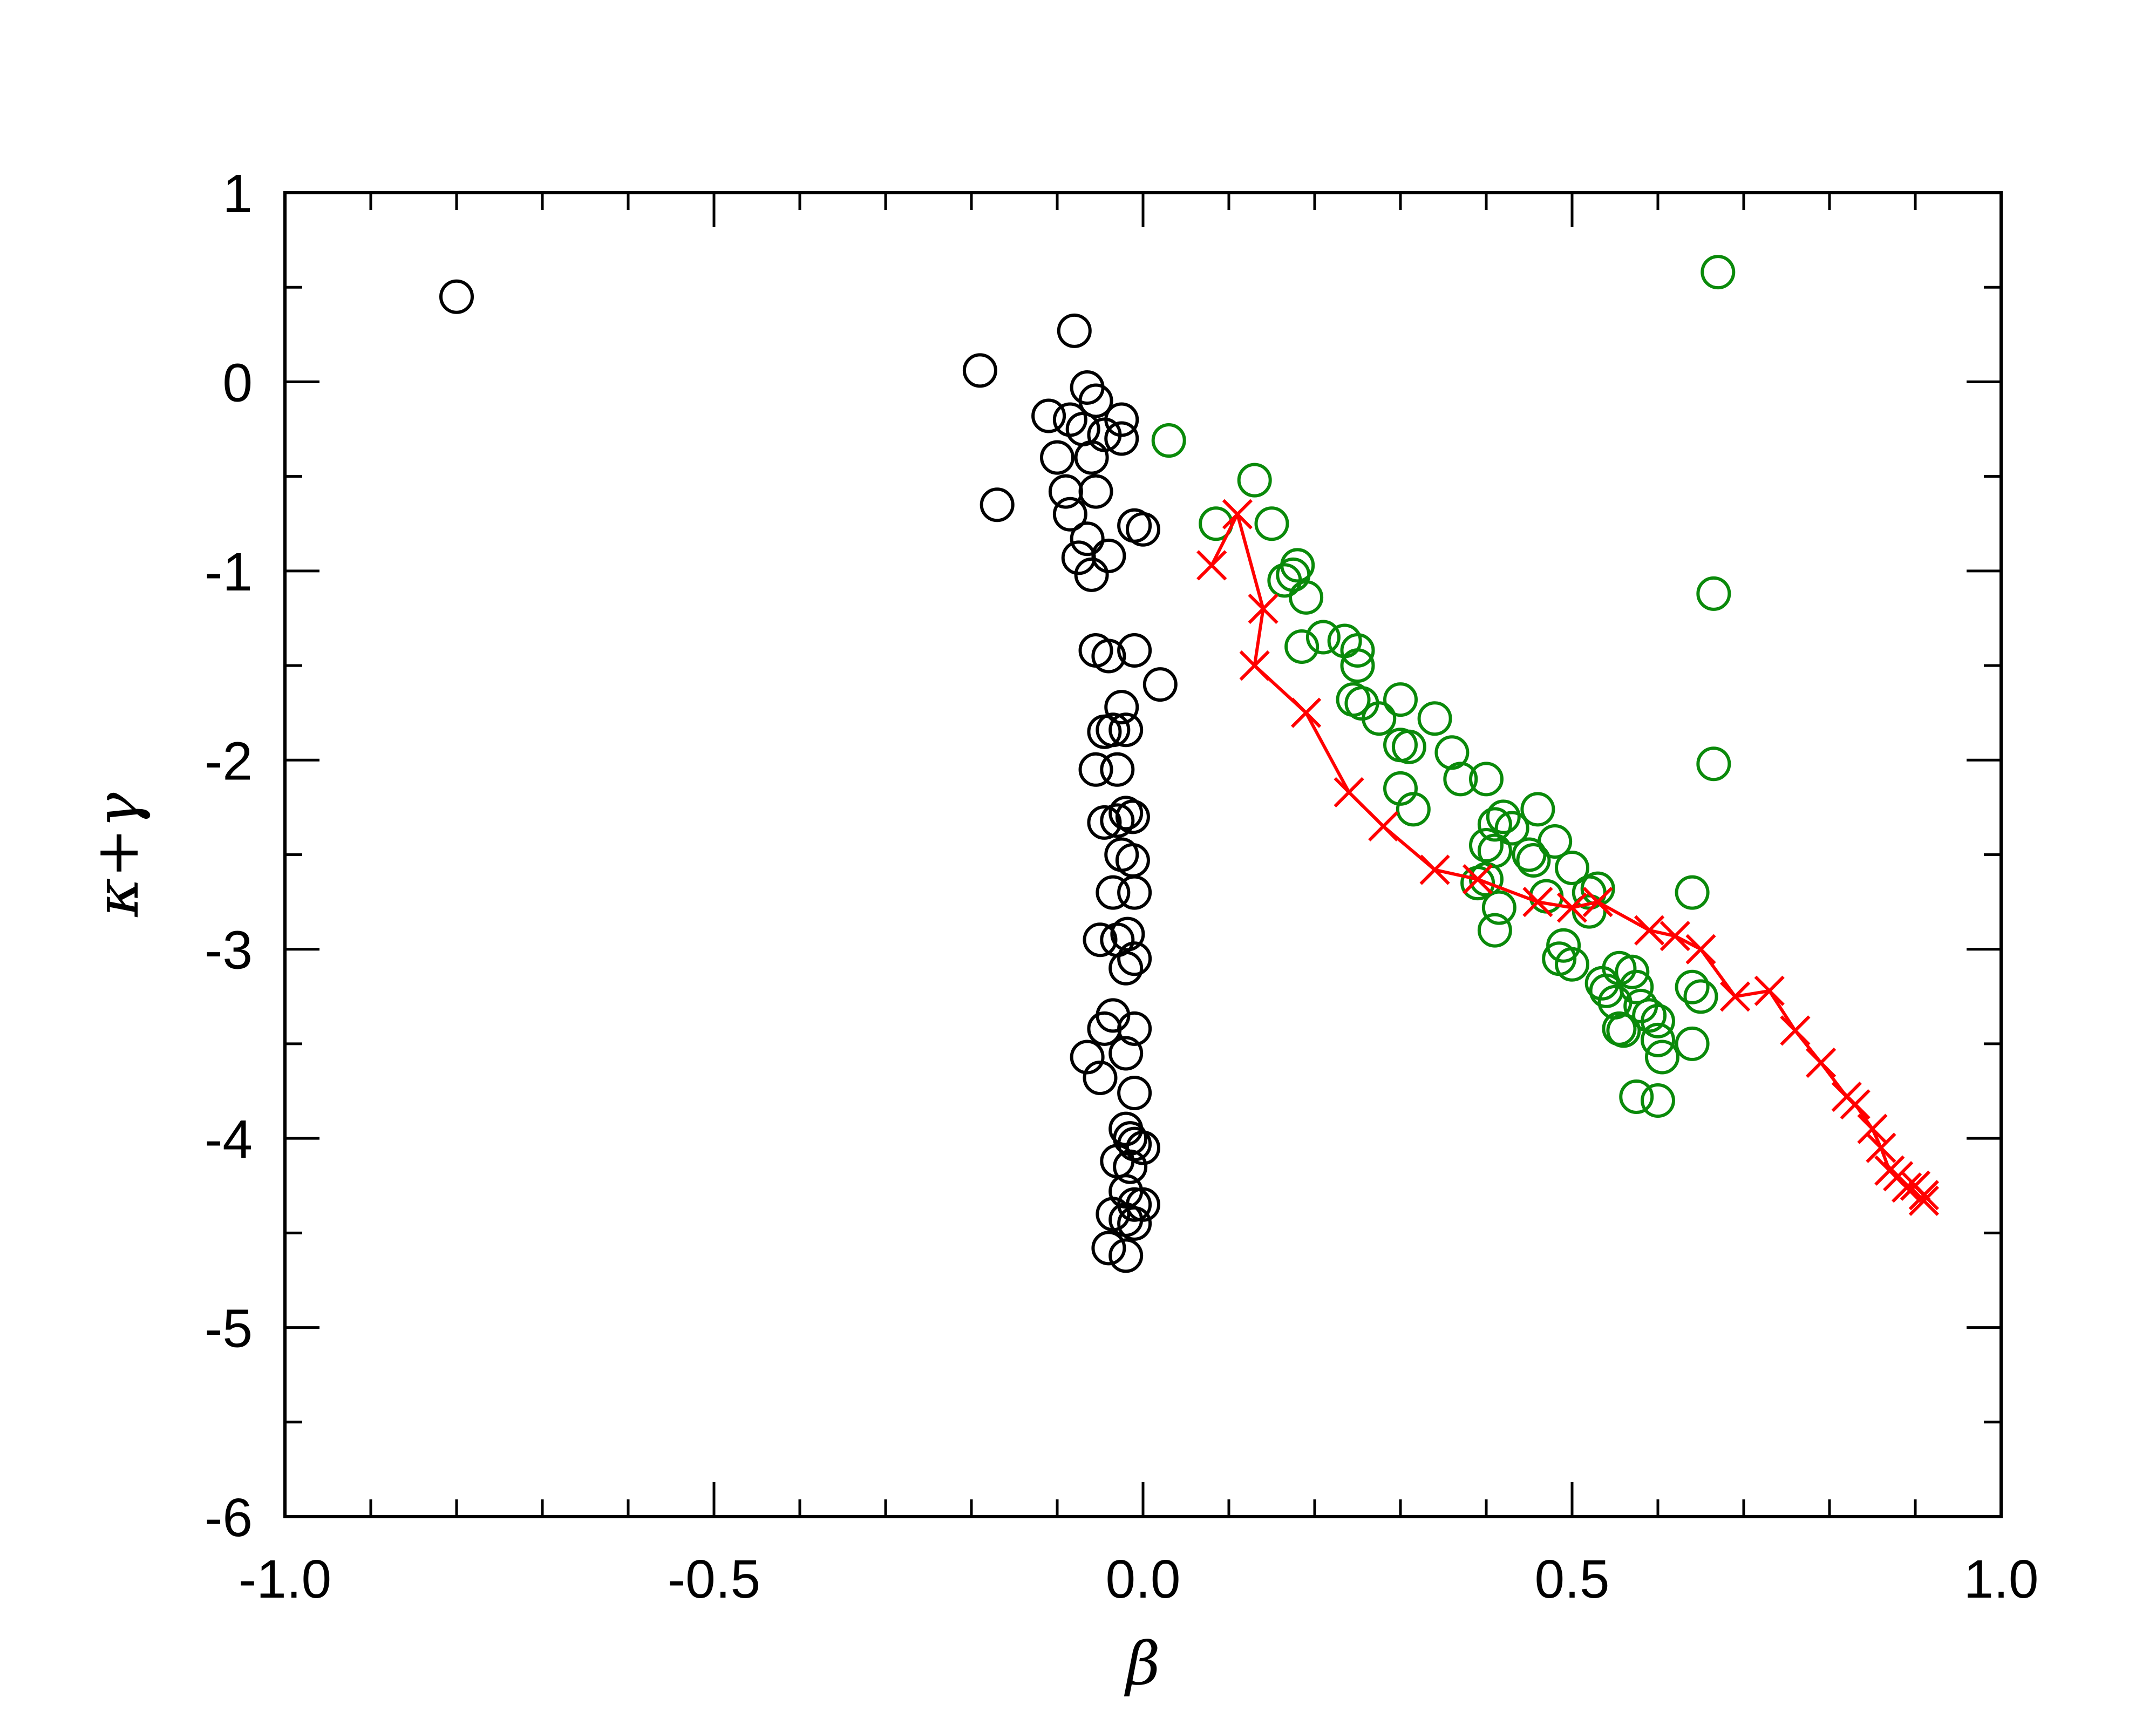 Image resolution: width=2156 pixels, height=1725 pixels. What do you see at coordinates (1142, 1579) in the screenshot?
I see `x-tick-label: 0.0` at bounding box center [1142, 1579].